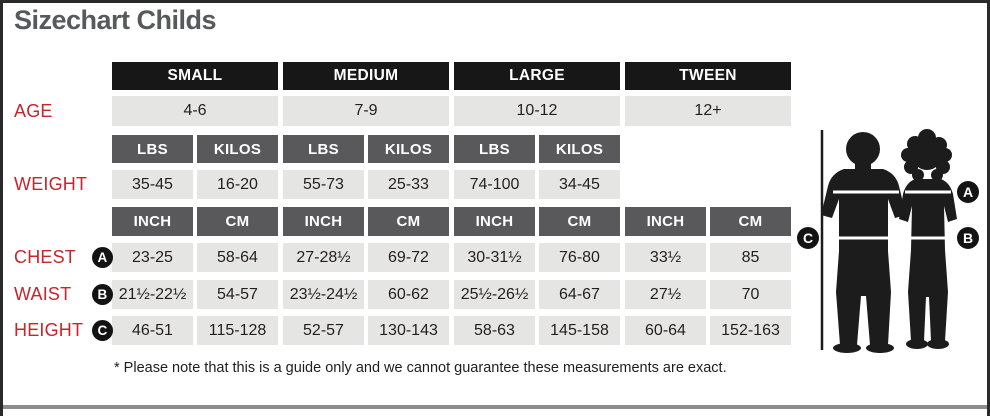 The width and height of the screenshot is (990, 416). What do you see at coordinates (537, 330) in the screenshot?
I see `height-large: 58-63 145-158` at bounding box center [537, 330].